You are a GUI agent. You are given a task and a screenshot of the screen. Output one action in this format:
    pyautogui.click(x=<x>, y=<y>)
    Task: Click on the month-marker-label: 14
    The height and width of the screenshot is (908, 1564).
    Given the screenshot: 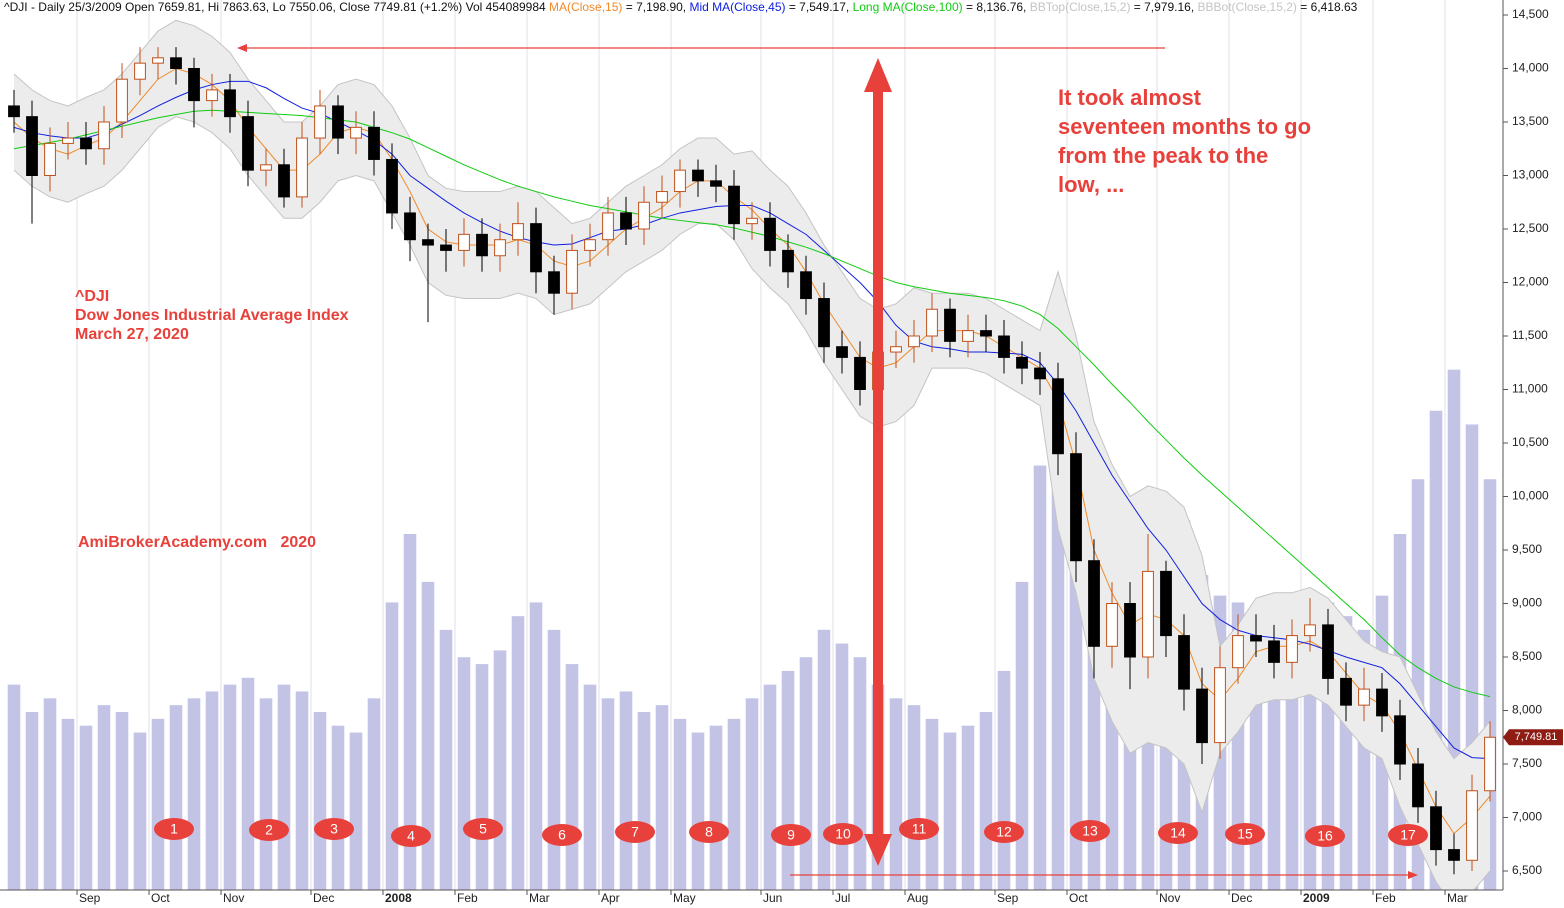 What is the action you would take?
    pyautogui.click(x=1178, y=833)
    